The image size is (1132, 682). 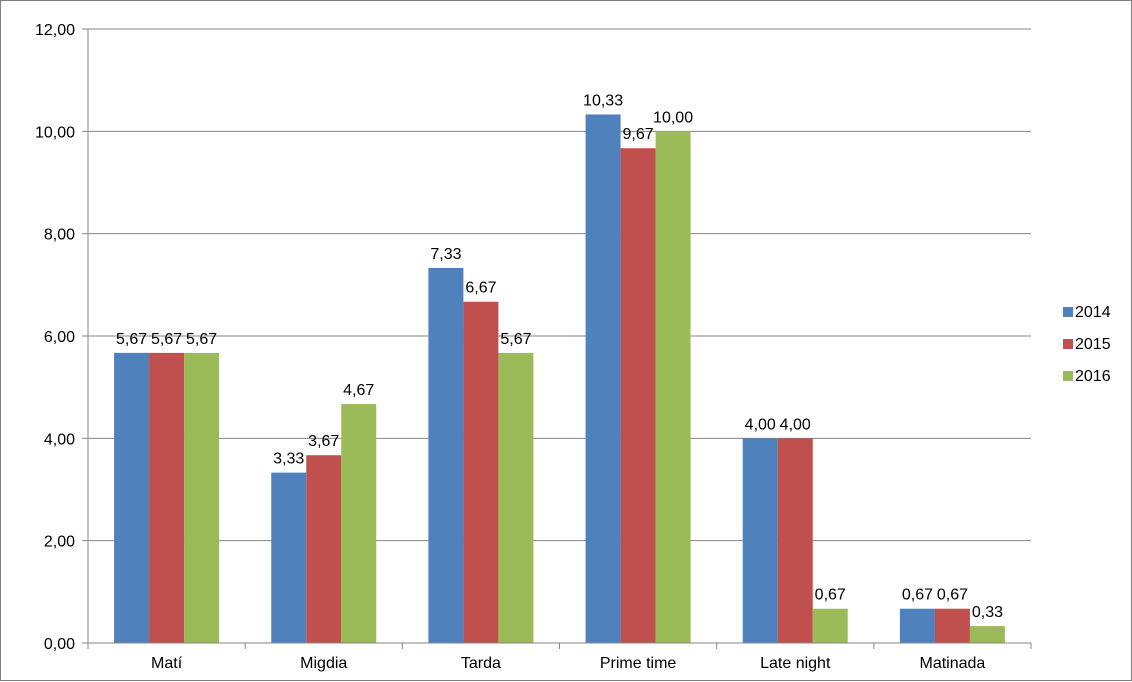 What do you see at coordinates (167, 663) in the screenshot?
I see `x-tick-label: Matí` at bounding box center [167, 663].